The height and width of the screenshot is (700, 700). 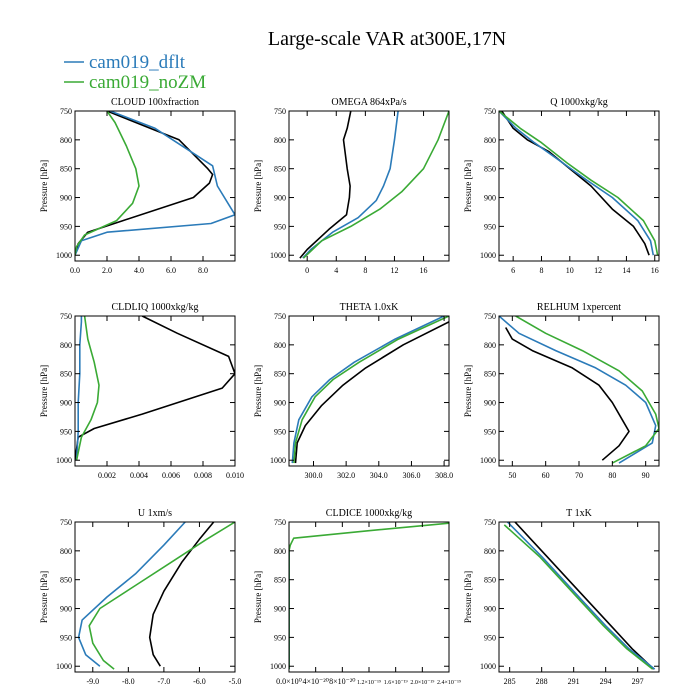 What do you see at coordinates (365, 270) in the screenshot?
I see `x-tick-label: 8` at bounding box center [365, 270].